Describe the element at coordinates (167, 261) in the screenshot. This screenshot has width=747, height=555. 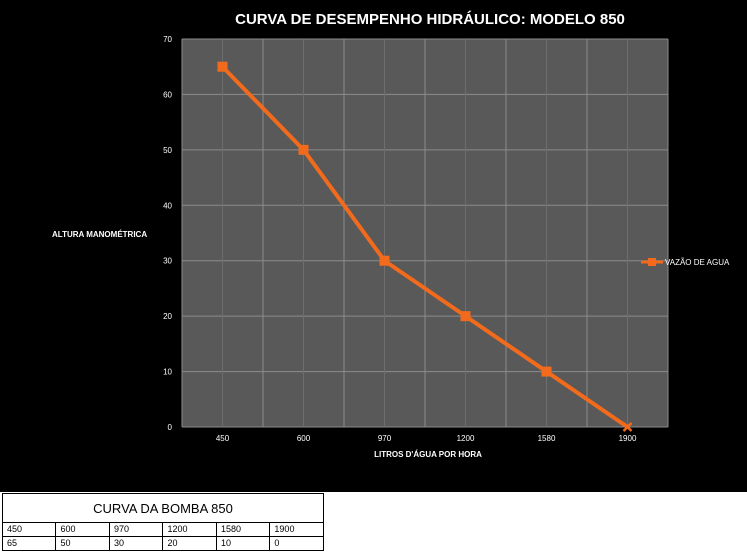
I see `y-tick-label: 30` at that location.